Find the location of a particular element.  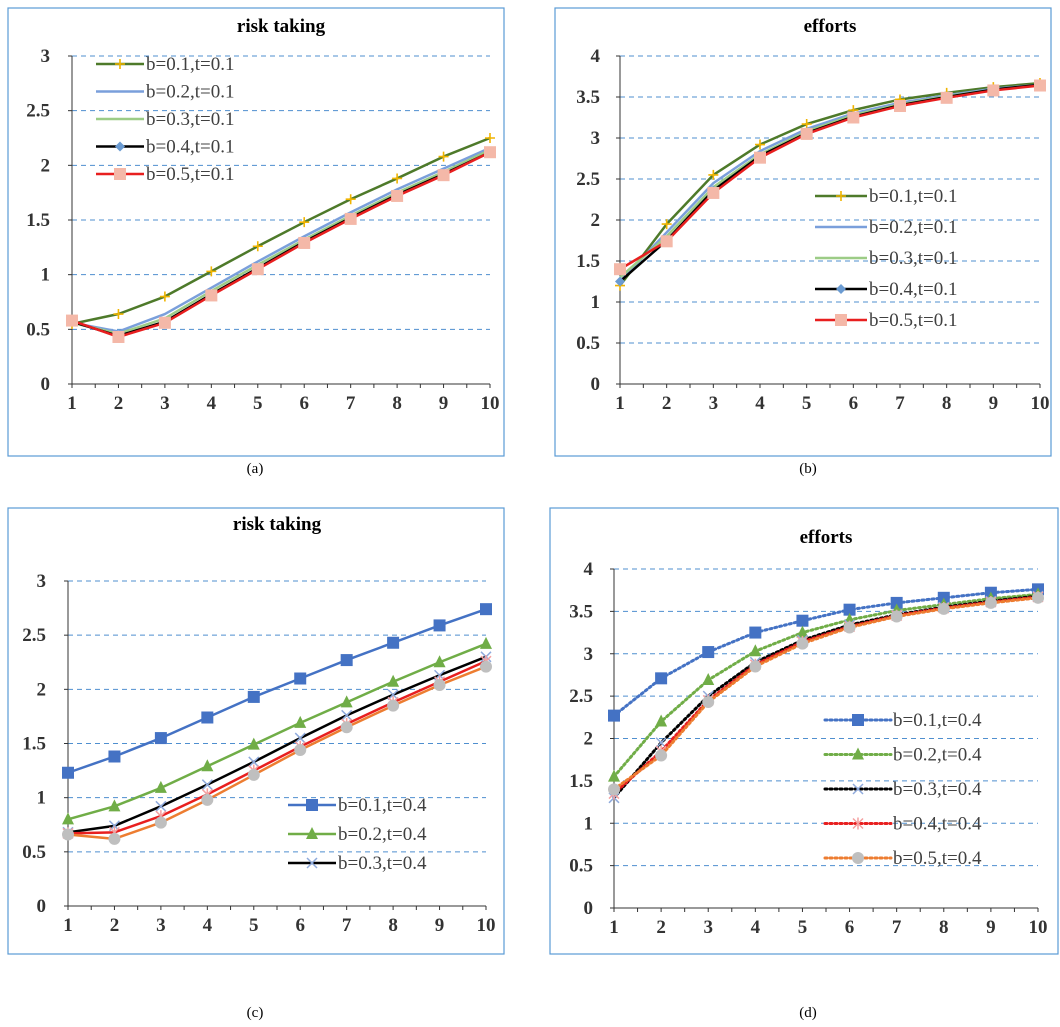

legend-entry-label: b=0.2,t=0.1 is located at coordinates (913, 227).